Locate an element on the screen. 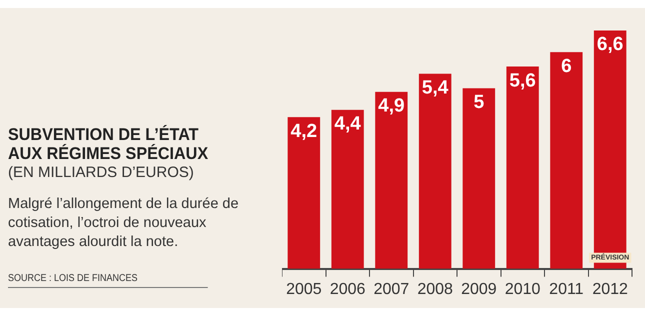 The width and height of the screenshot is (645, 320). text: SUBVENTION DE L’ÉTAT AUX RÉGIMES SPÉCIAUX is located at coordinates (109, 144).